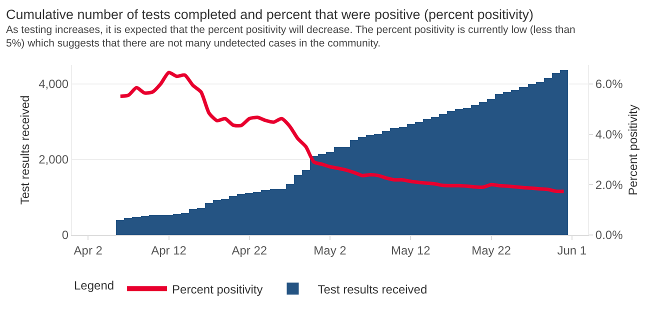  I want to click on x-tick-label: May 12, so click(410, 250).